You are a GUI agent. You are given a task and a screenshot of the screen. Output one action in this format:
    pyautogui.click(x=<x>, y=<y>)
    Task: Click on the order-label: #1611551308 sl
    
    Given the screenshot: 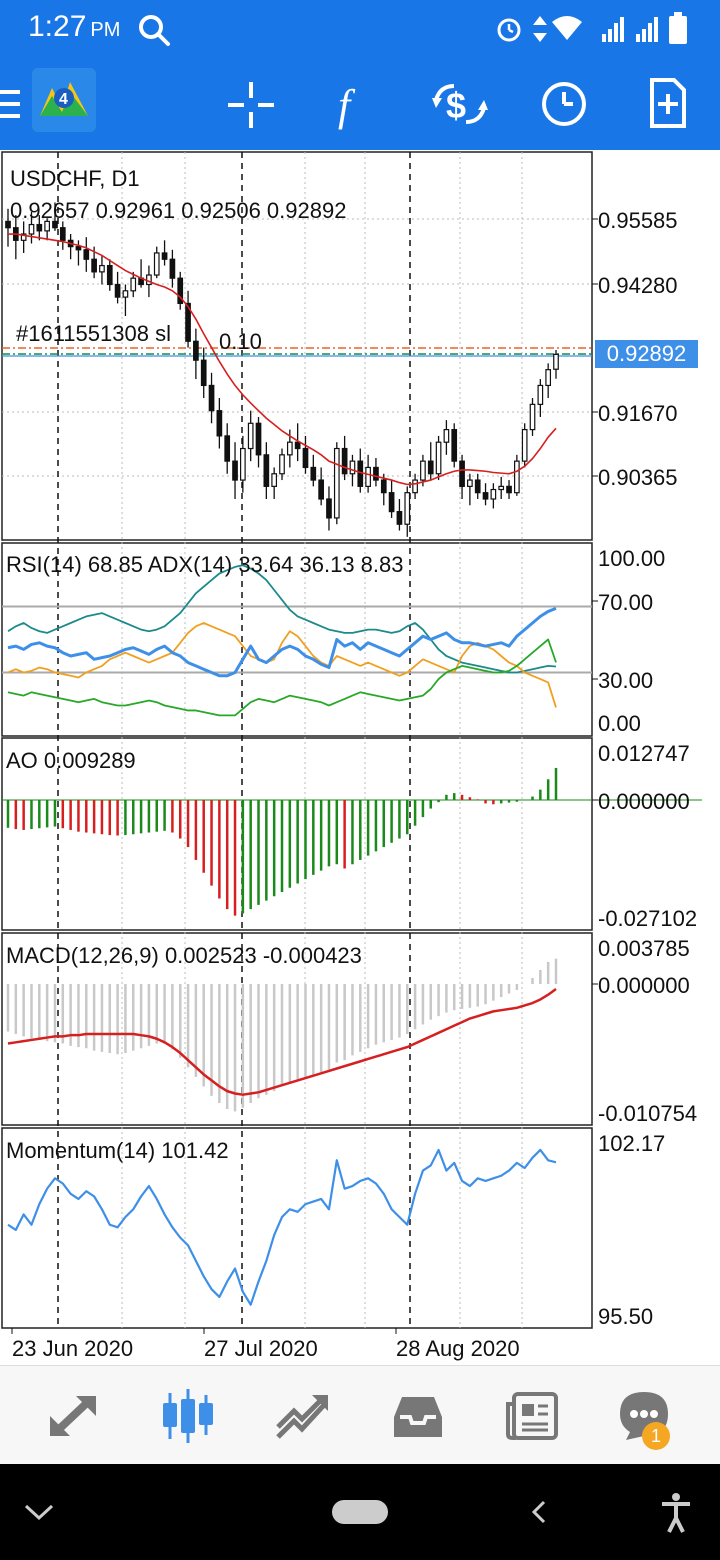 What is the action you would take?
    pyautogui.click(x=93, y=333)
    